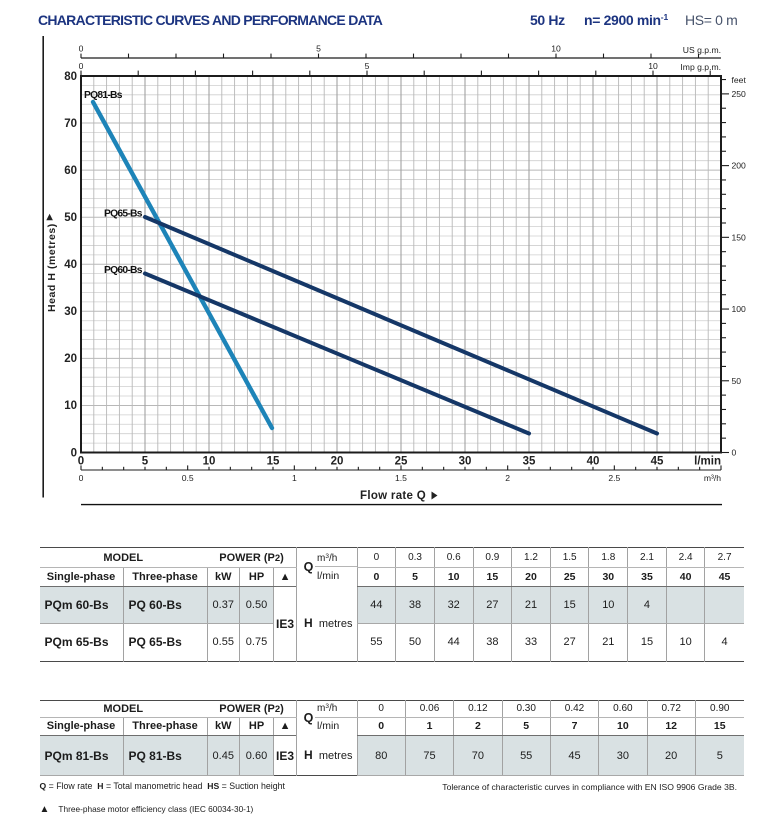 Image resolution: width=782 pixels, height=828 pixels. Describe the element at coordinates (70, 124) in the screenshot. I see `svg-text: 70` at that location.